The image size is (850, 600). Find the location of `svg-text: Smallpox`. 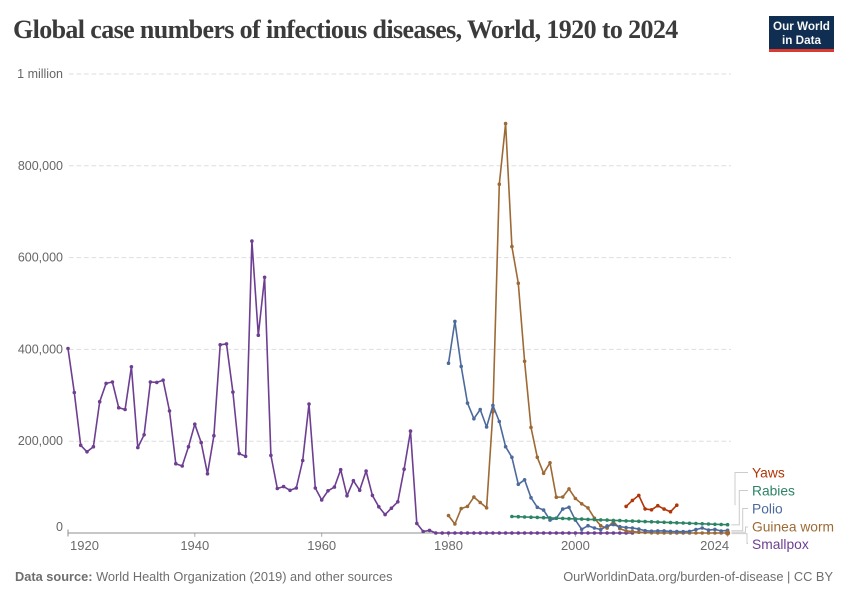

svg-text: Smallpox is located at coordinates (780, 544).